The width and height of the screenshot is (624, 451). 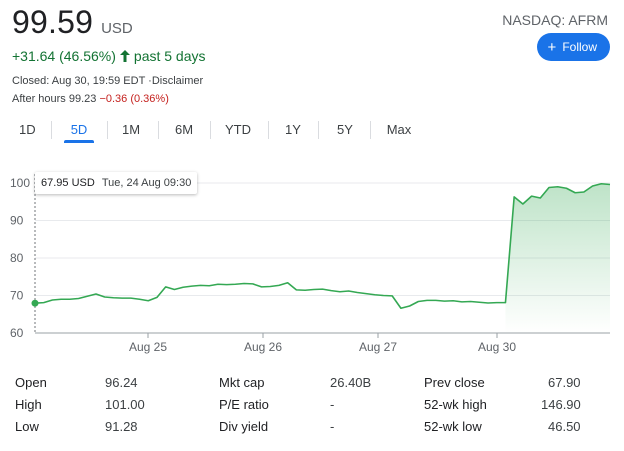 I want to click on stat-label-prev-close: Prev close, so click(x=454, y=382).